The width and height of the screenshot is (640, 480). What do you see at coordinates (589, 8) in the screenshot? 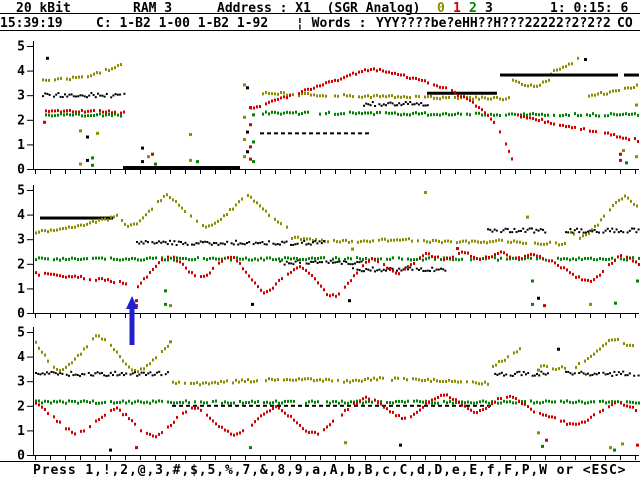
I see `uptime-counter: 1: 0:15: 6` at bounding box center [589, 8].